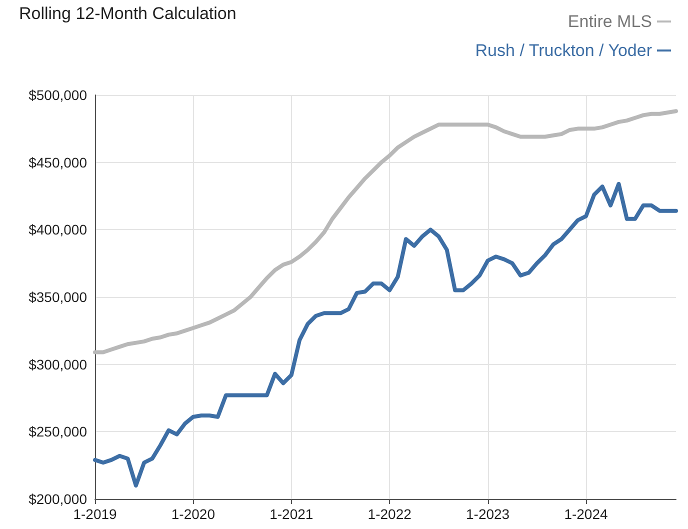 The width and height of the screenshot is (688, 529). I want to click on x-tick-label: 1-2024, so click(586, 514).